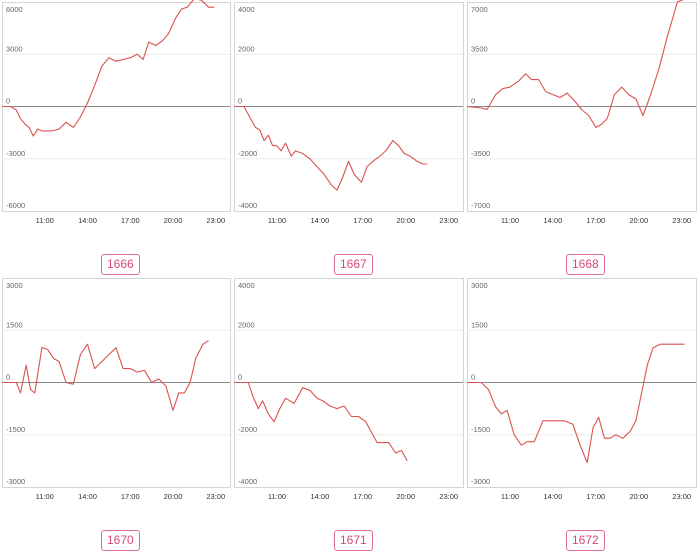  What do you see at coordinates (585, 540) in the screenshot?
I see `chart-label-badge: 1672` at bounding box center [585, 540].